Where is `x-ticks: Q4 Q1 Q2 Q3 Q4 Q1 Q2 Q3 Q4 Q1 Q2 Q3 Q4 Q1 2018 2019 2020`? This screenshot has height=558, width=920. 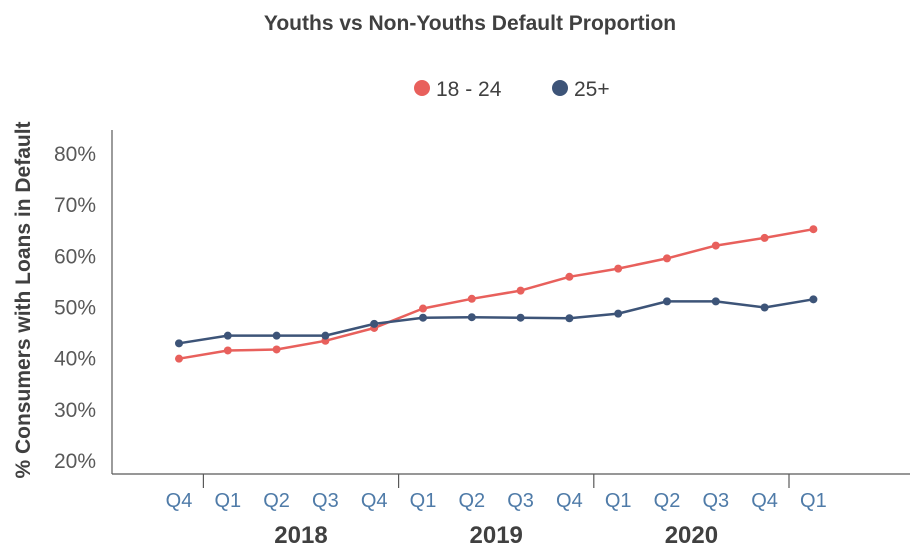
x-ticks: Q4 Q1 Q2 Q3 Q4 Q1 Q2 Q3 Q4 Q1 Q2 Q3 Q4 Q1 2018 2019 2020 is located at coordinates (496, 511).